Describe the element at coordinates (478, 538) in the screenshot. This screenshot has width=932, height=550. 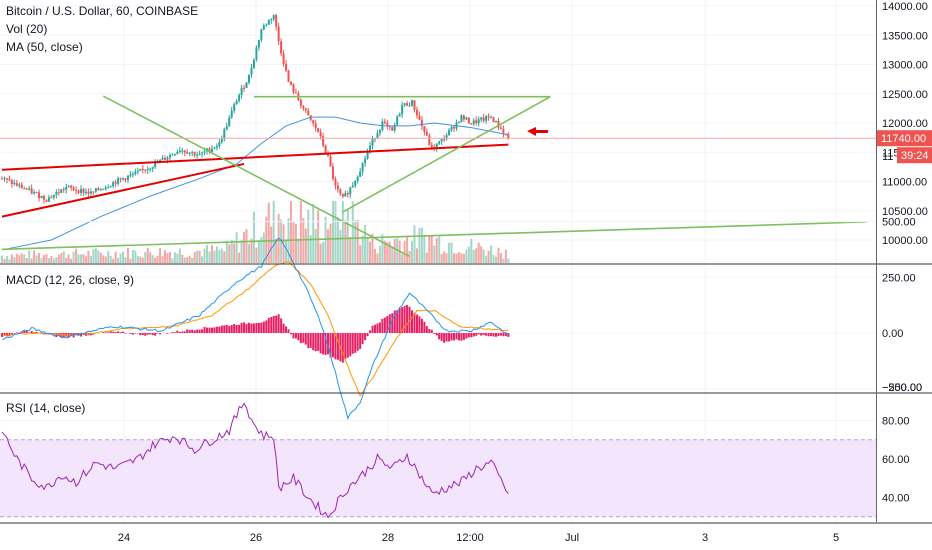
I see `time-axis: 24 26 28 12:00 Jul 3 5` at that location.